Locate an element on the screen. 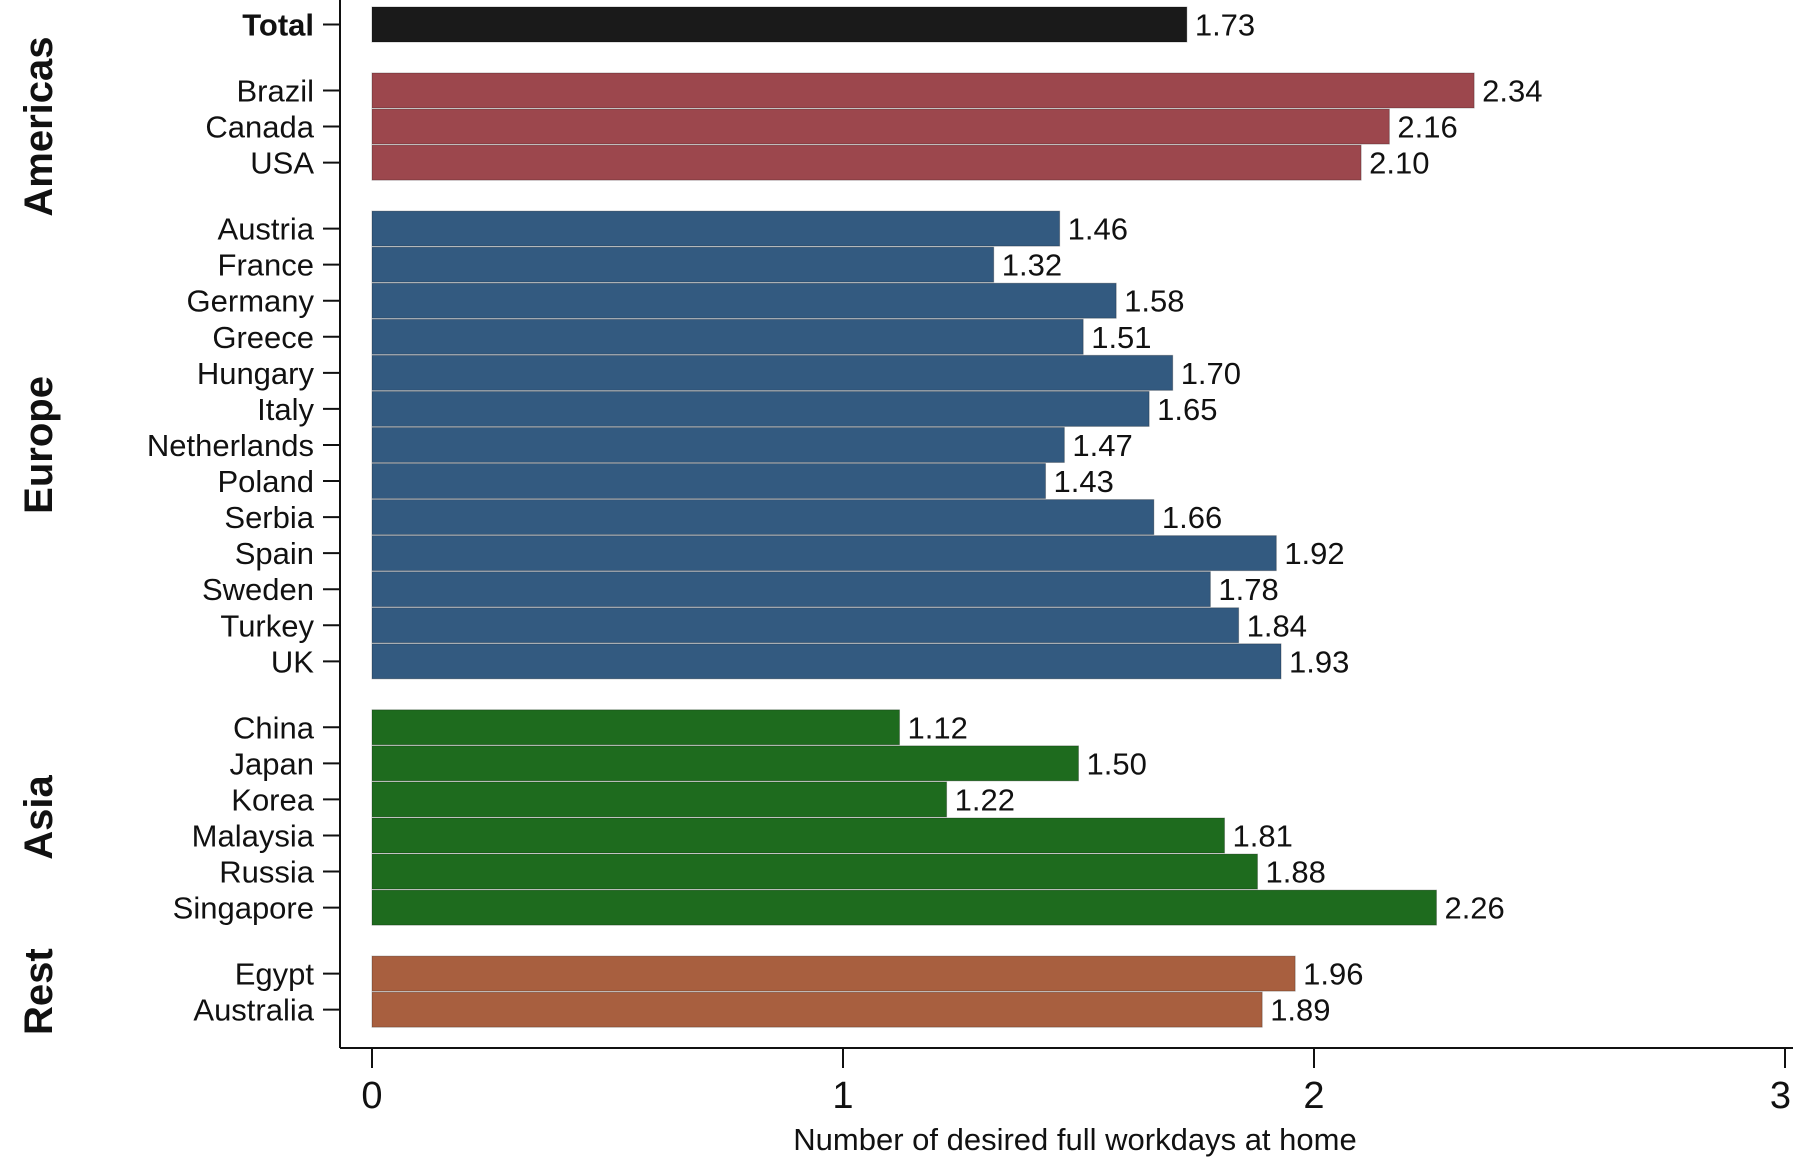 This screenshot has height=1157, width=1793. value-label-bg-korea is located at coordinates (986, 799).